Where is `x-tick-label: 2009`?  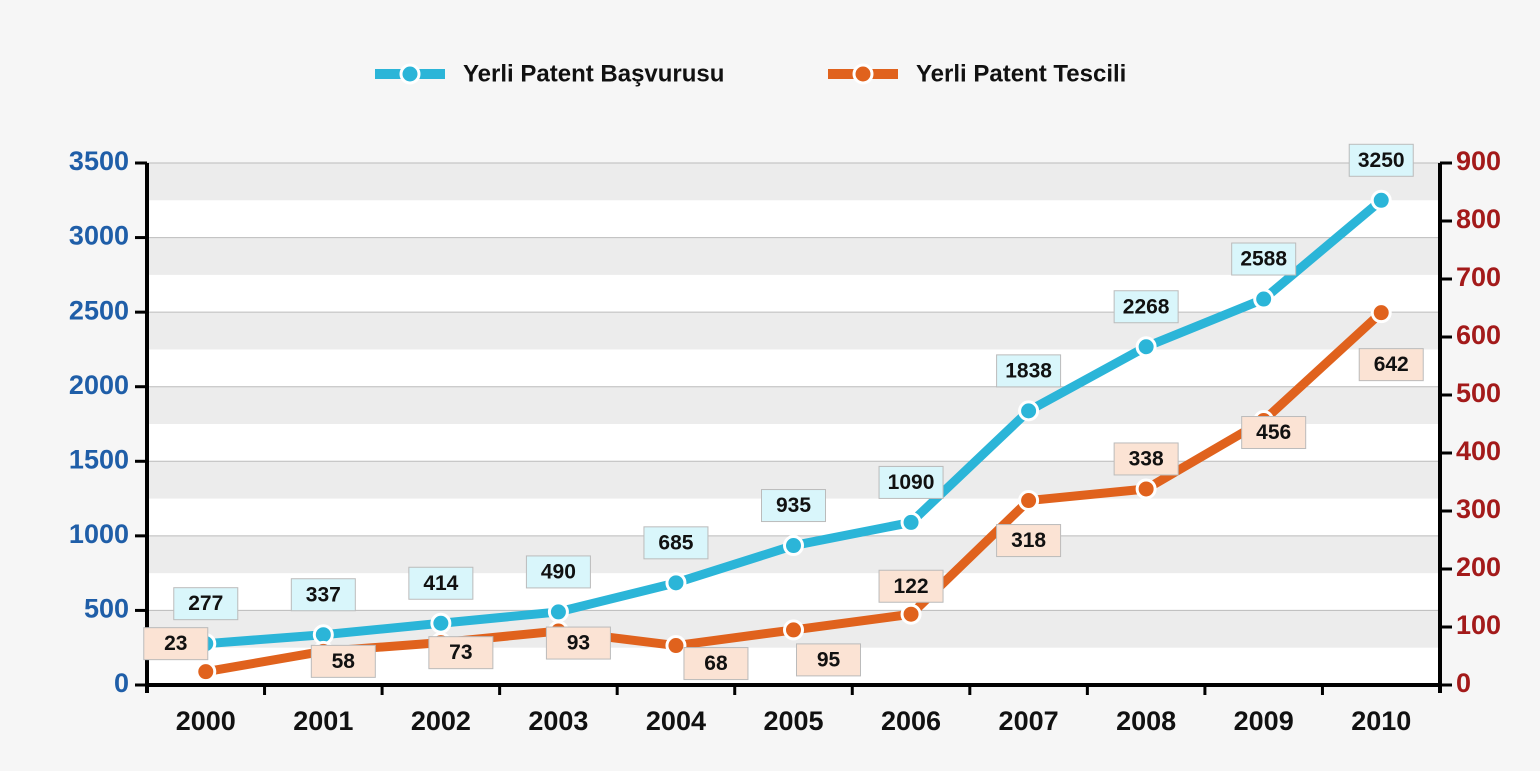 x-tick-label: 2009 is located at coordinates (1264, 721).